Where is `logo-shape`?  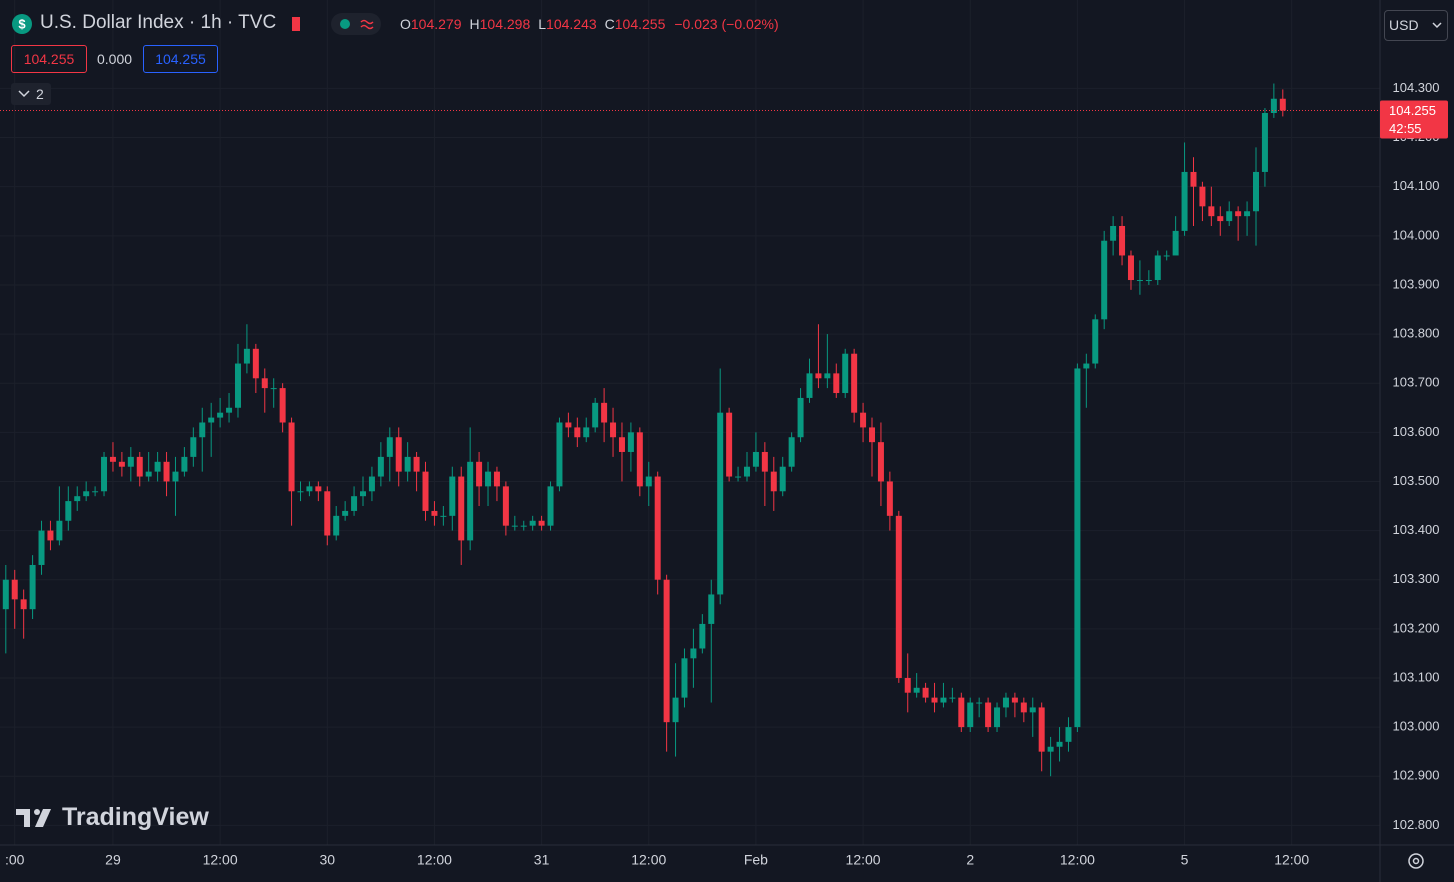
logo-shape is located at coordinates (43, 818).